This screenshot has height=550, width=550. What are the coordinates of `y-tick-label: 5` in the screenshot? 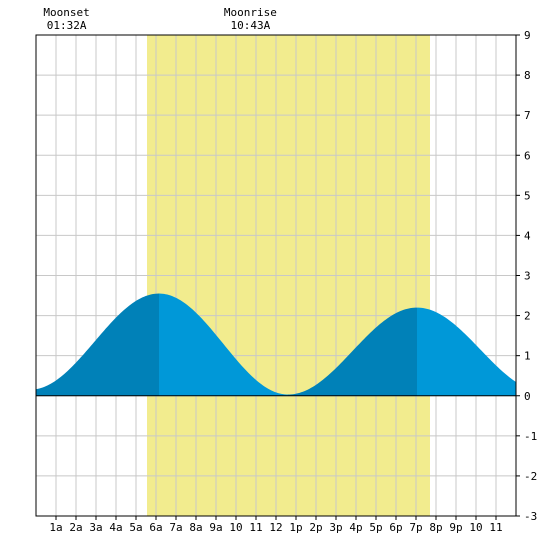 It's located at (527, 195).